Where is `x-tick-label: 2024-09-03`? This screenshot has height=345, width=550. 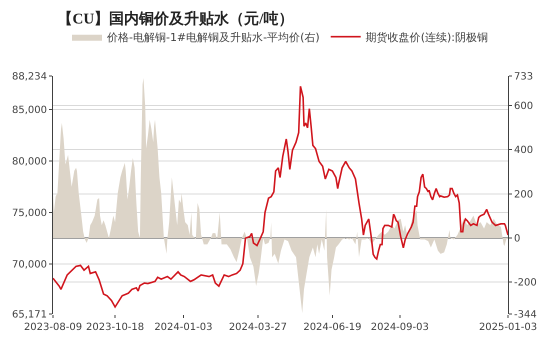
x-tick-label: 2024-09-03 is located at coordinates (399, 327).